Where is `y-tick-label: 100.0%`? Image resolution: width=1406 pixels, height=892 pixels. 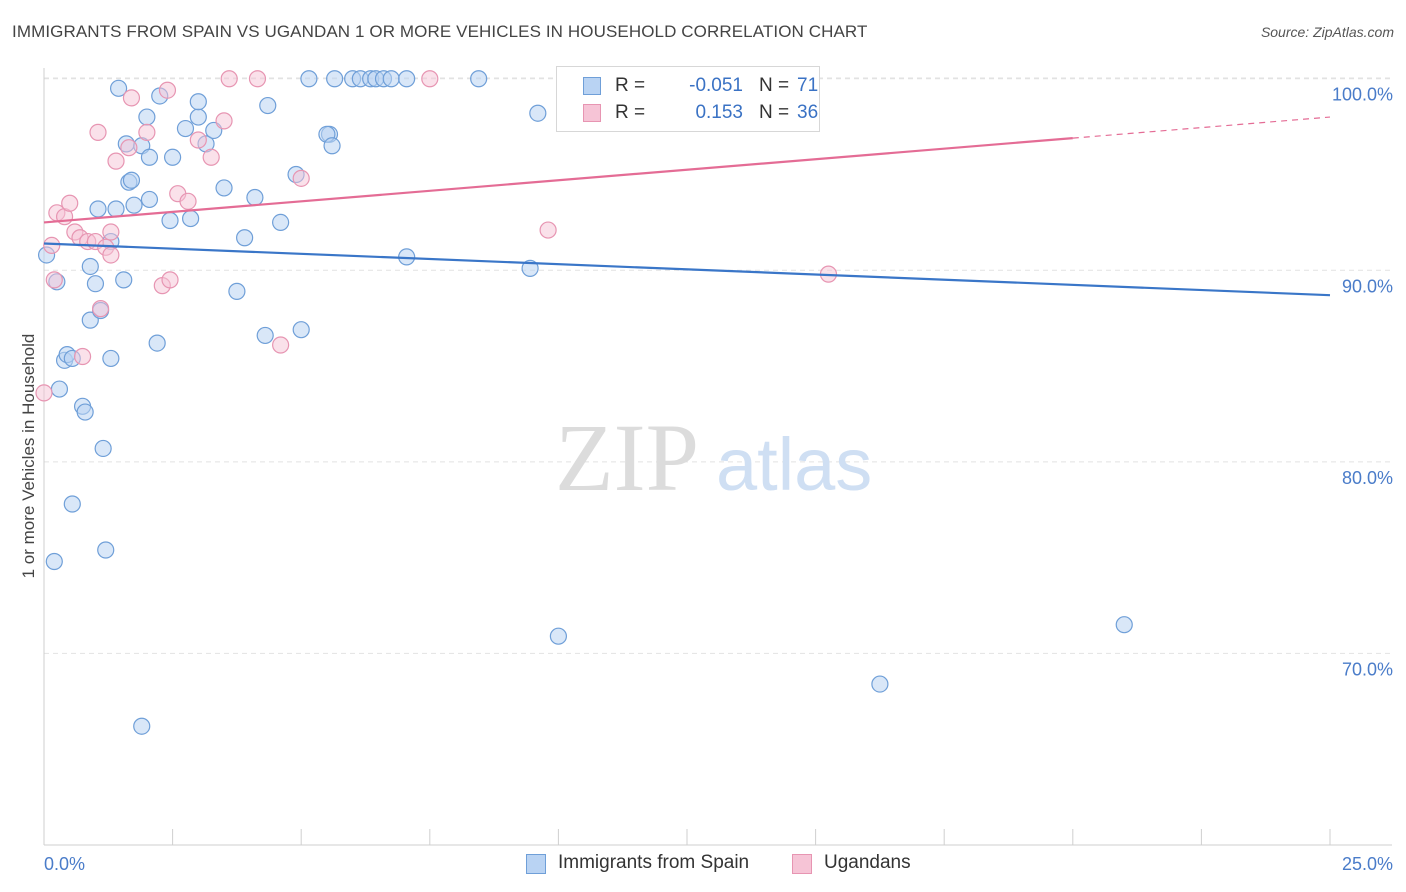 y-tick-label: 100.0% is located at coordinates (1362, 95).